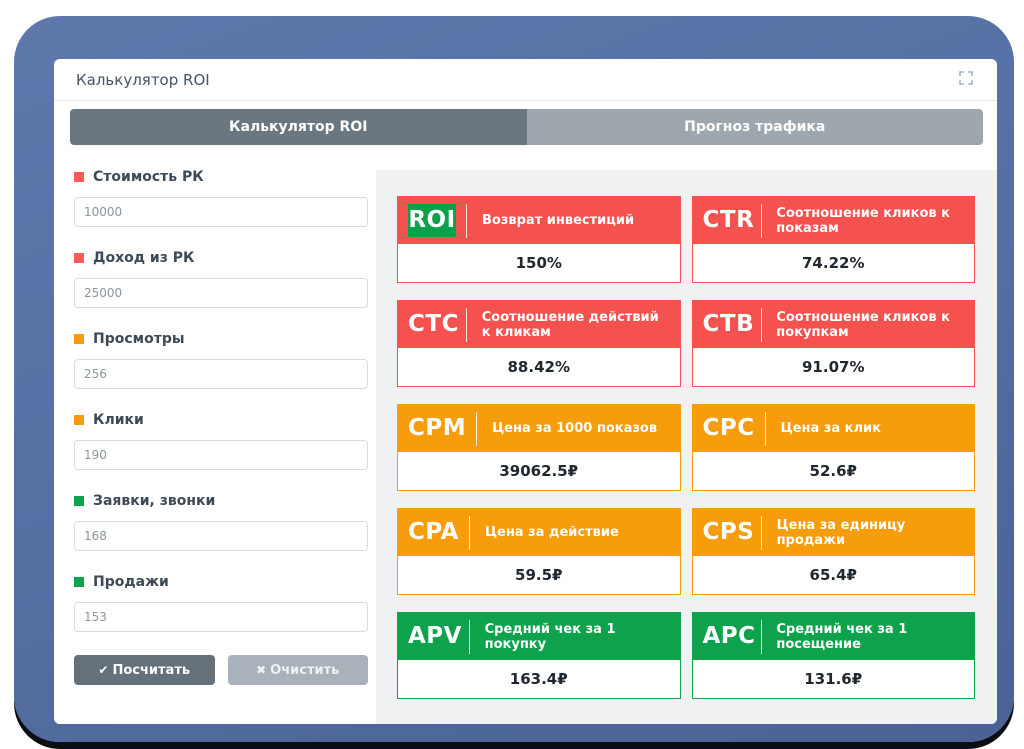 This screenshot has width=1024, height=749. Describe the element at coordinates (539, 367) in the screenshot. I see `metric-value: 88.42%` at that location.